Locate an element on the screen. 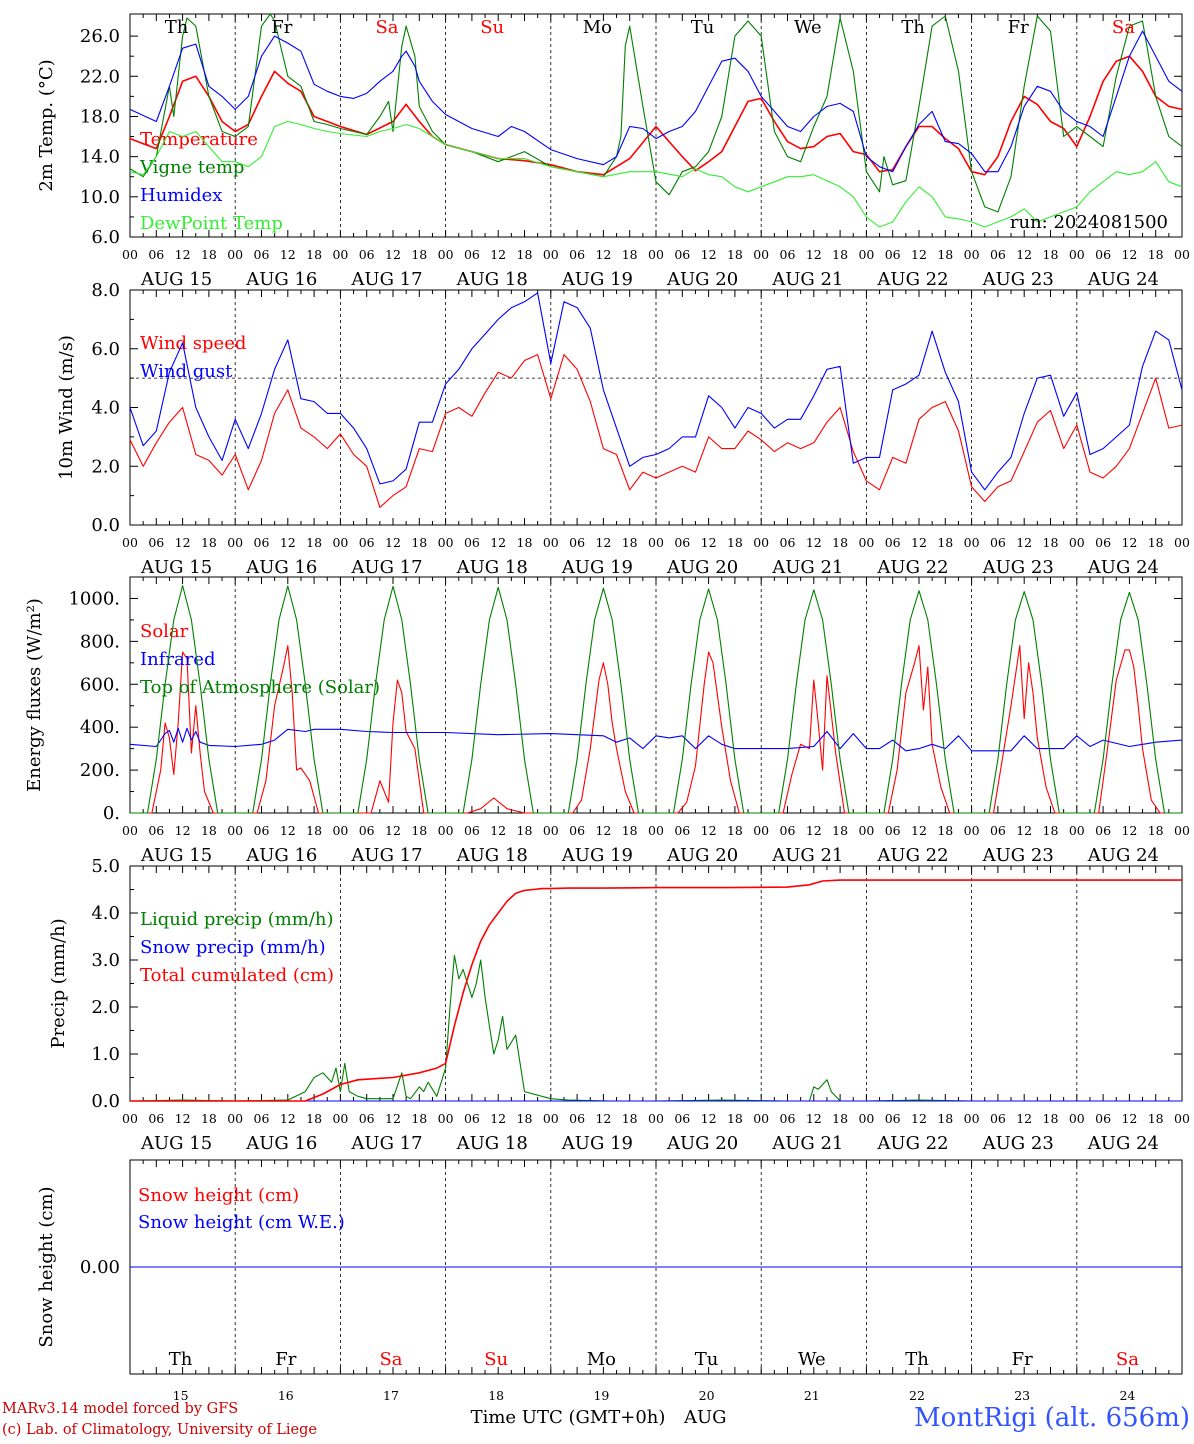  y-axis-label: Precip (mm/h) is located at coordinates (58, 983).